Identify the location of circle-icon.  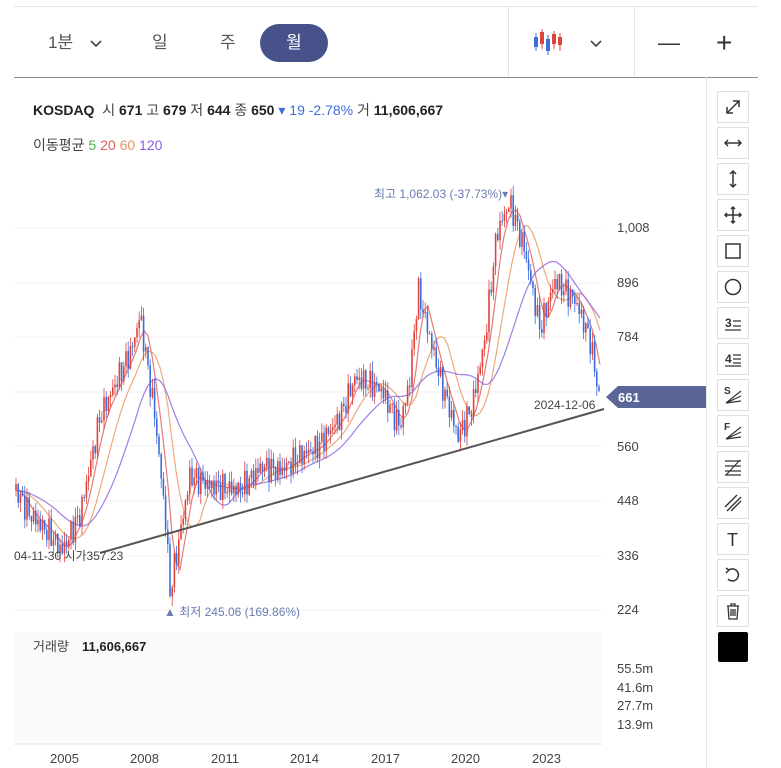
(733, 287).